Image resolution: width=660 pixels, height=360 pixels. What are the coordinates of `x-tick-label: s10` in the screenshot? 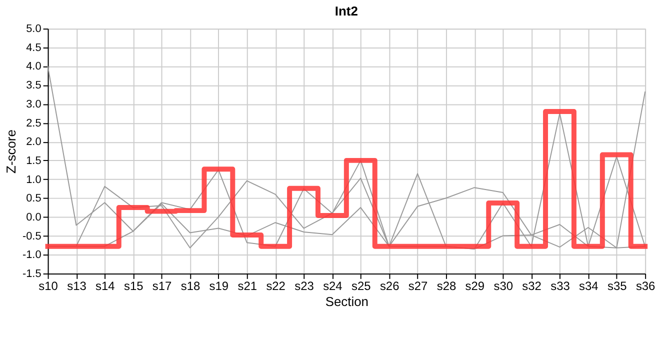 It's located at (48, 285).